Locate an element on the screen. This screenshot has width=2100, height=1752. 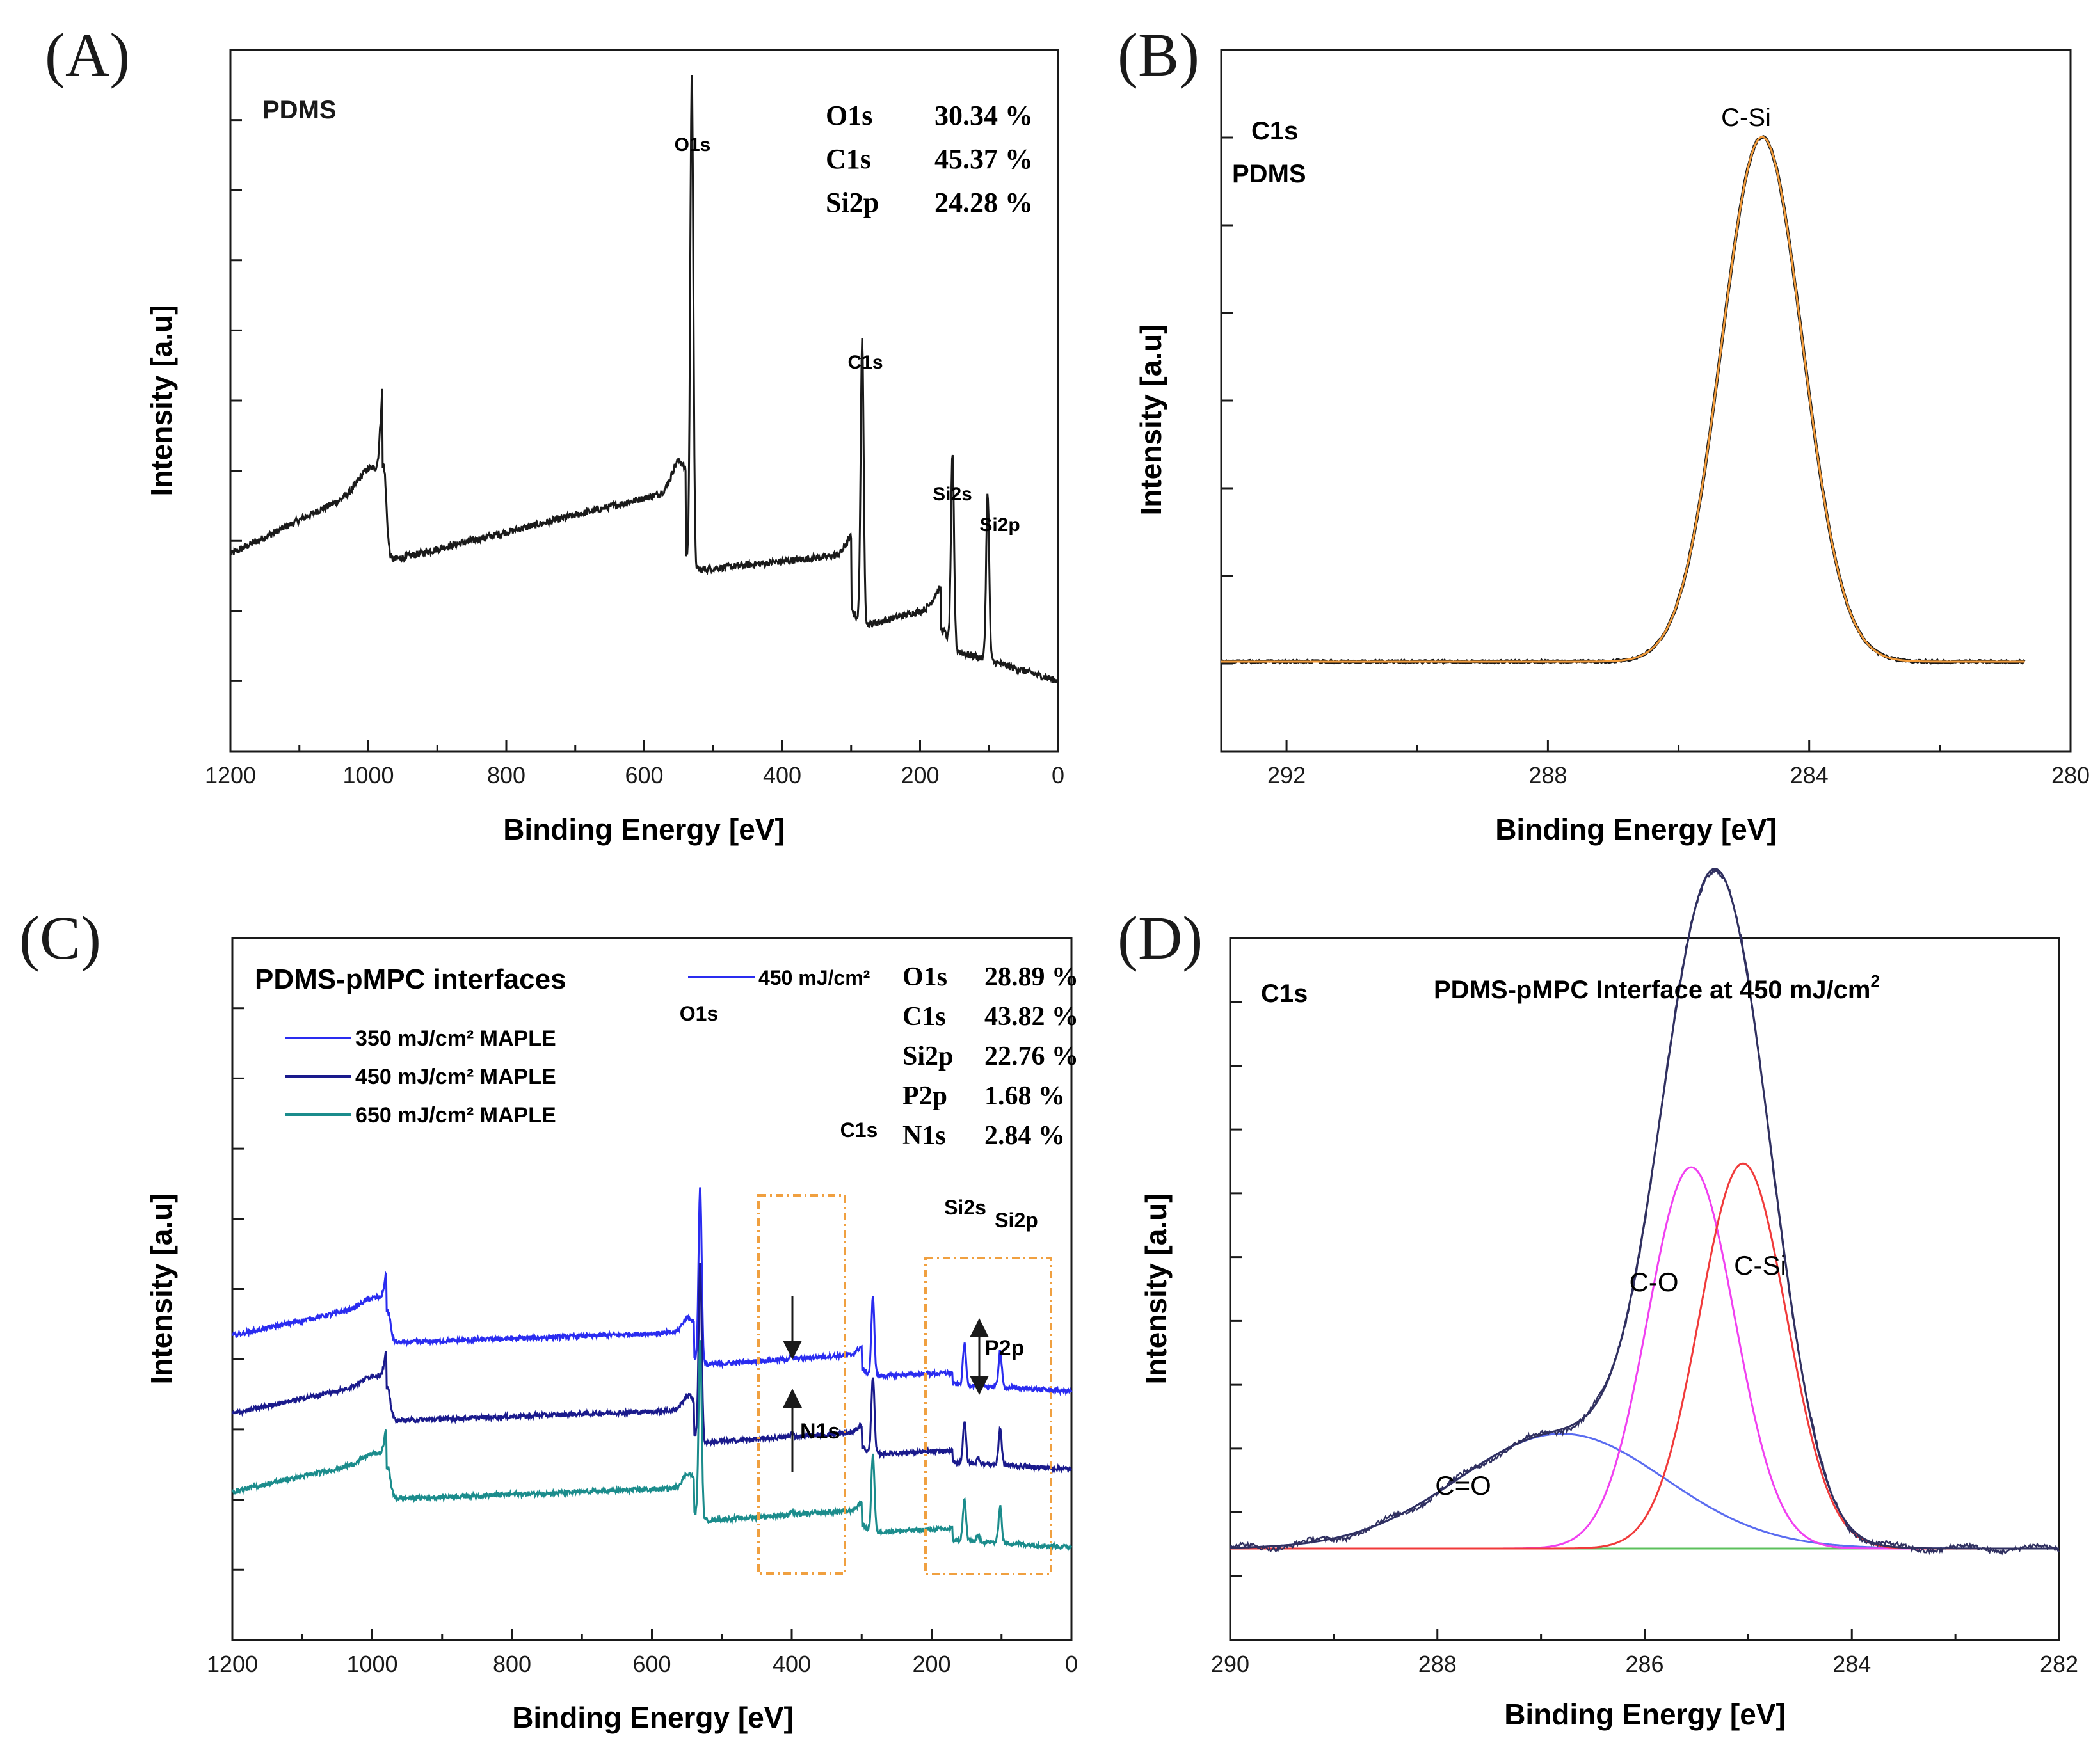
panel-a-y-axis-label: Intensity [a.u] is located at coordinates (161, 401).